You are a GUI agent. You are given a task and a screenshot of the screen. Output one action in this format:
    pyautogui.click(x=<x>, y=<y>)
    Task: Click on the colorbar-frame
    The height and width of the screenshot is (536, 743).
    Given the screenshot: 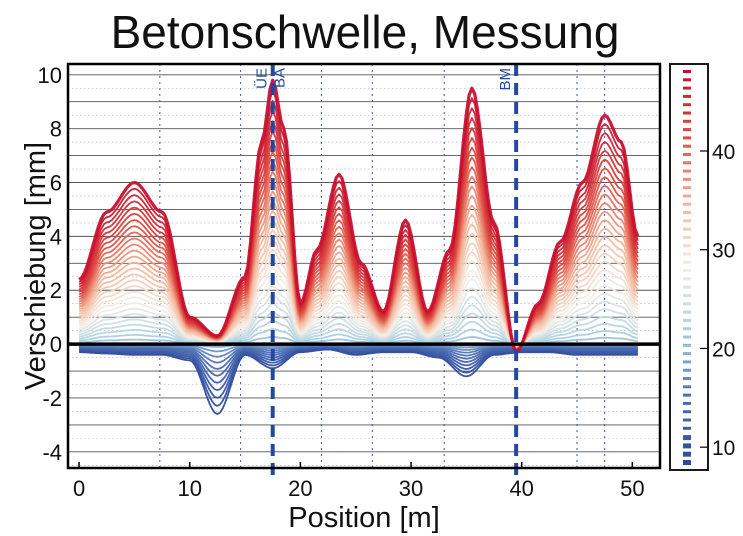 What is the action you would take?
    pyautogui.click(x=689, y=267)
    